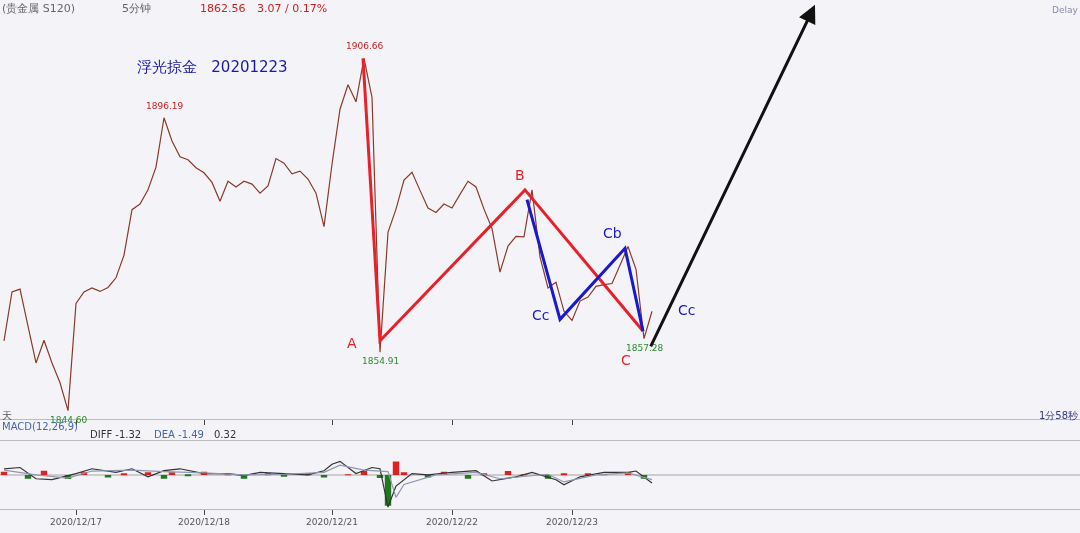 The height and width of the screenshot is (533, 1080). What do you see at coordinates (687, 310) in the screenshot?
I see `text: Cc` at bounding box center [687, 310].